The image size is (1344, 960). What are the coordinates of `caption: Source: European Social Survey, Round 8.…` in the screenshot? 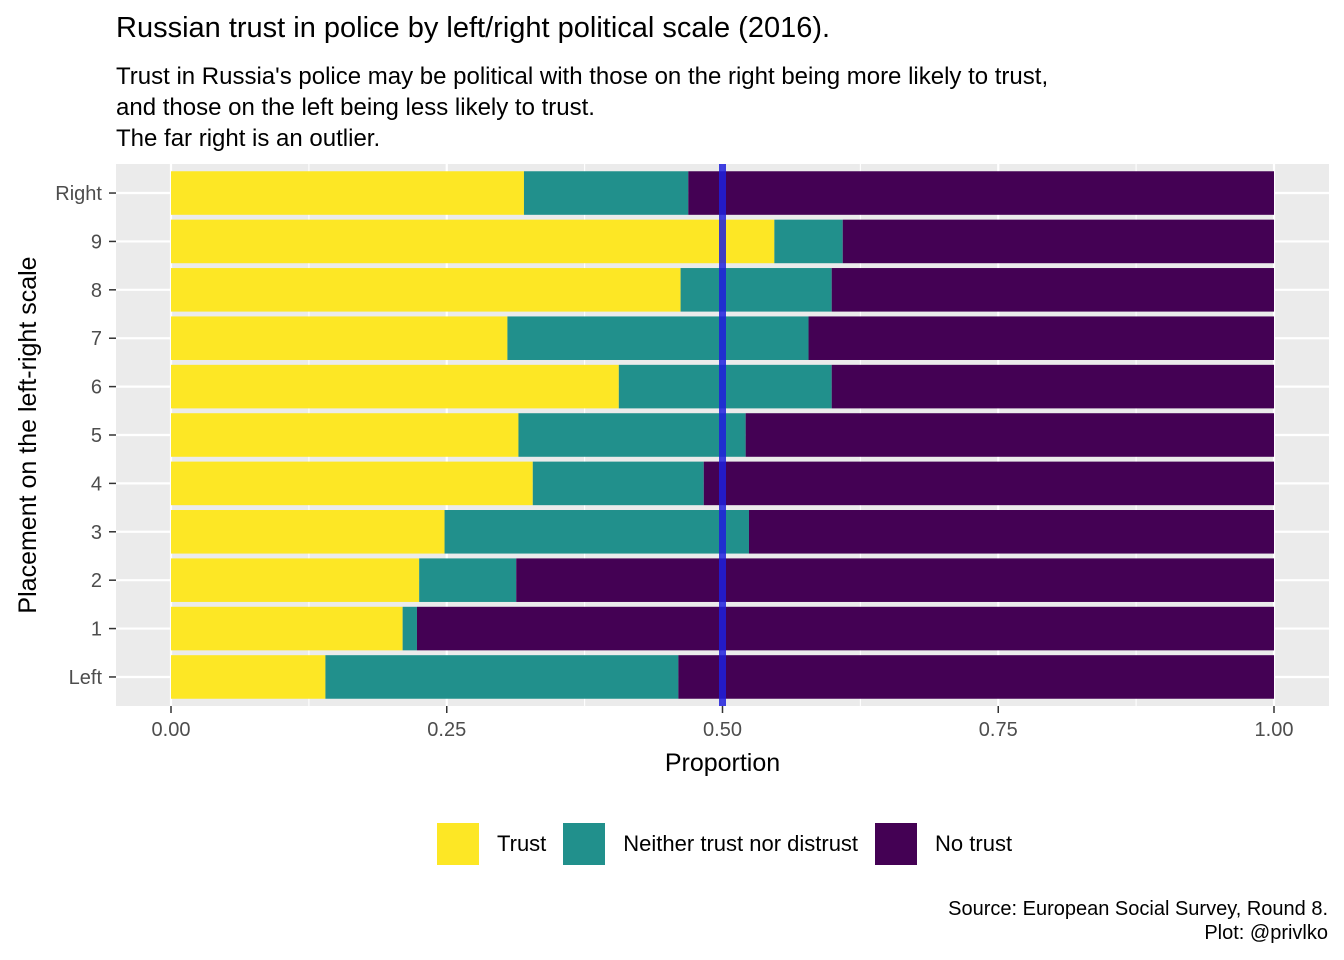 It's located at (1138, 921).